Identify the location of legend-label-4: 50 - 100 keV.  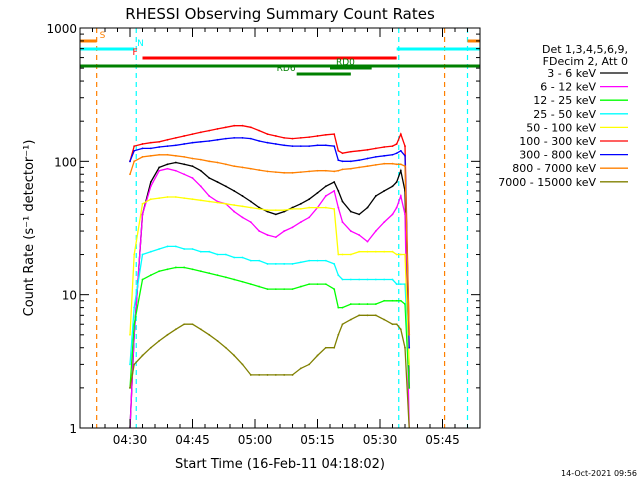
(561, 127).